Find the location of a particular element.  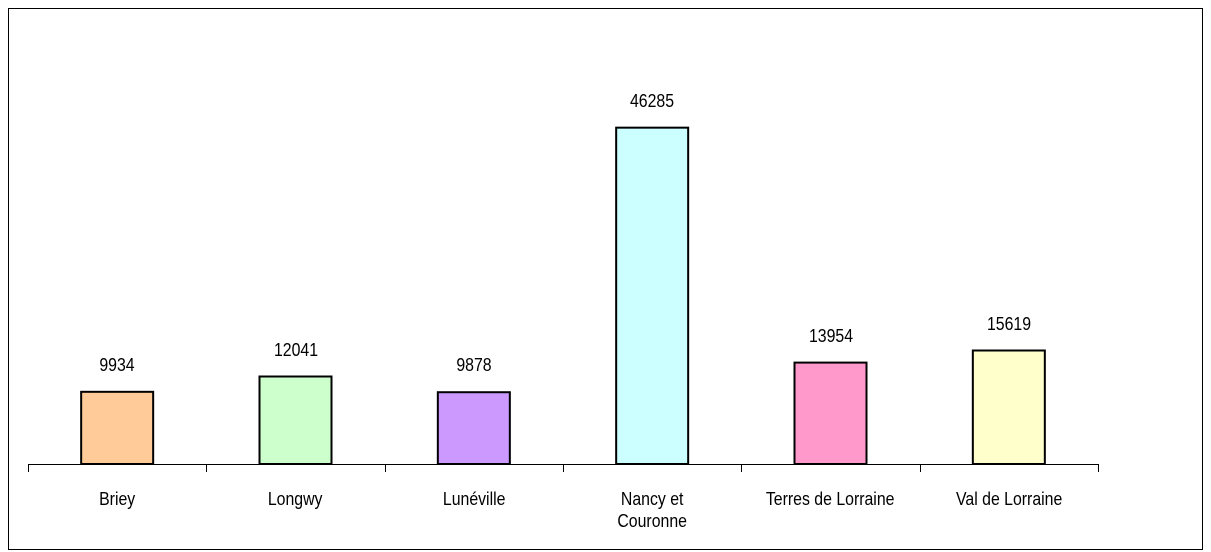

x-tick-label: Terres de Lorraine is located at coordinates (830, 499).